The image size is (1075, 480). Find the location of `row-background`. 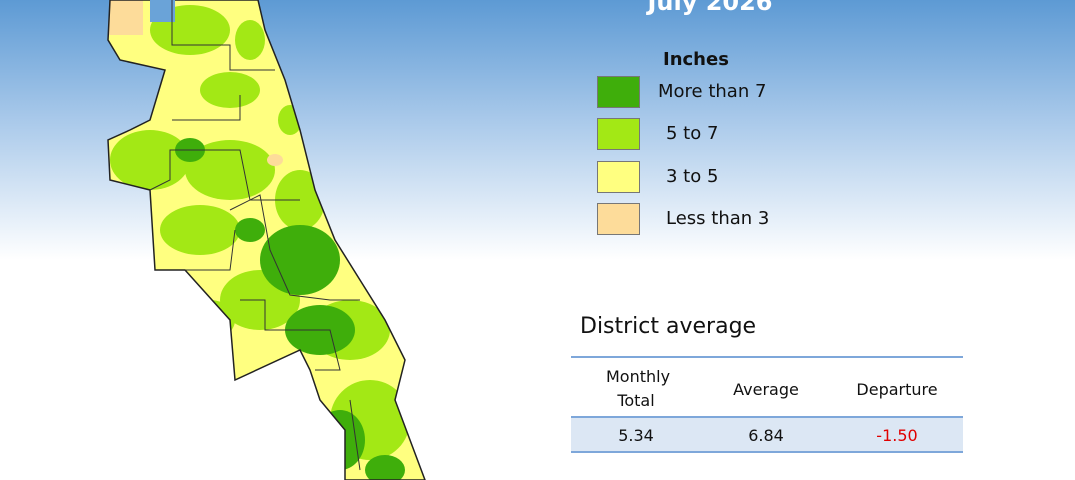

row-background is located at coordinates (767, 435).